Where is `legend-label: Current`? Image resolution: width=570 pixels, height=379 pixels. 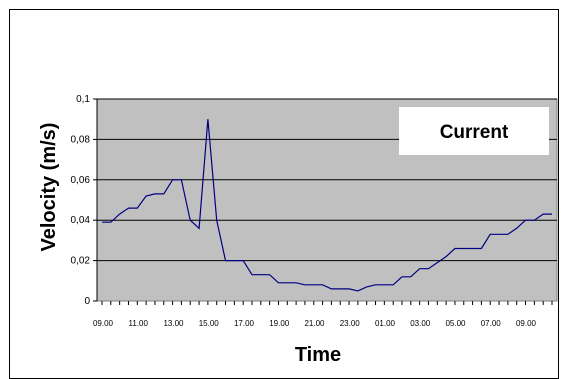
legend-label: Current is located at coordinates (474, 132).